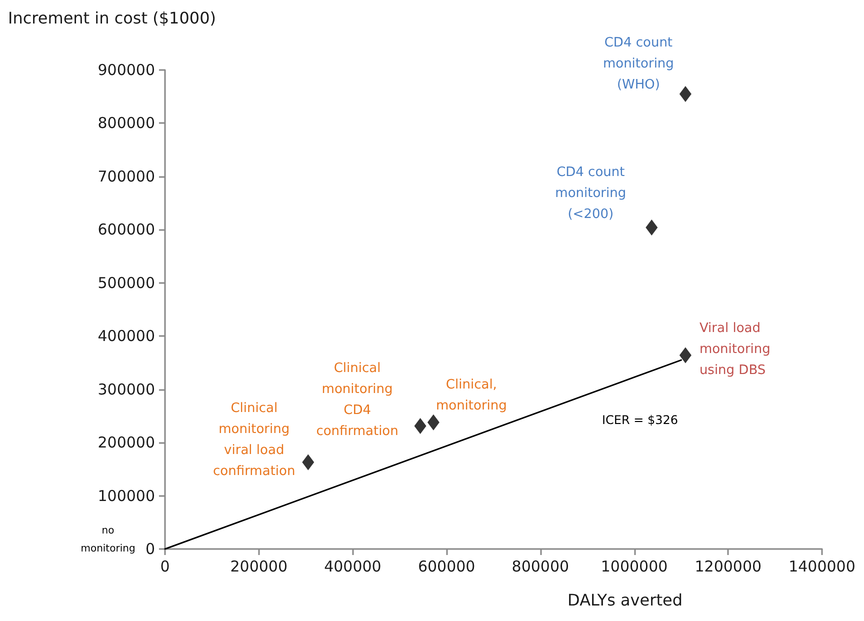 The image size is (864, 621). I want to click on y-tick-label: 100000, so click(126, 495).